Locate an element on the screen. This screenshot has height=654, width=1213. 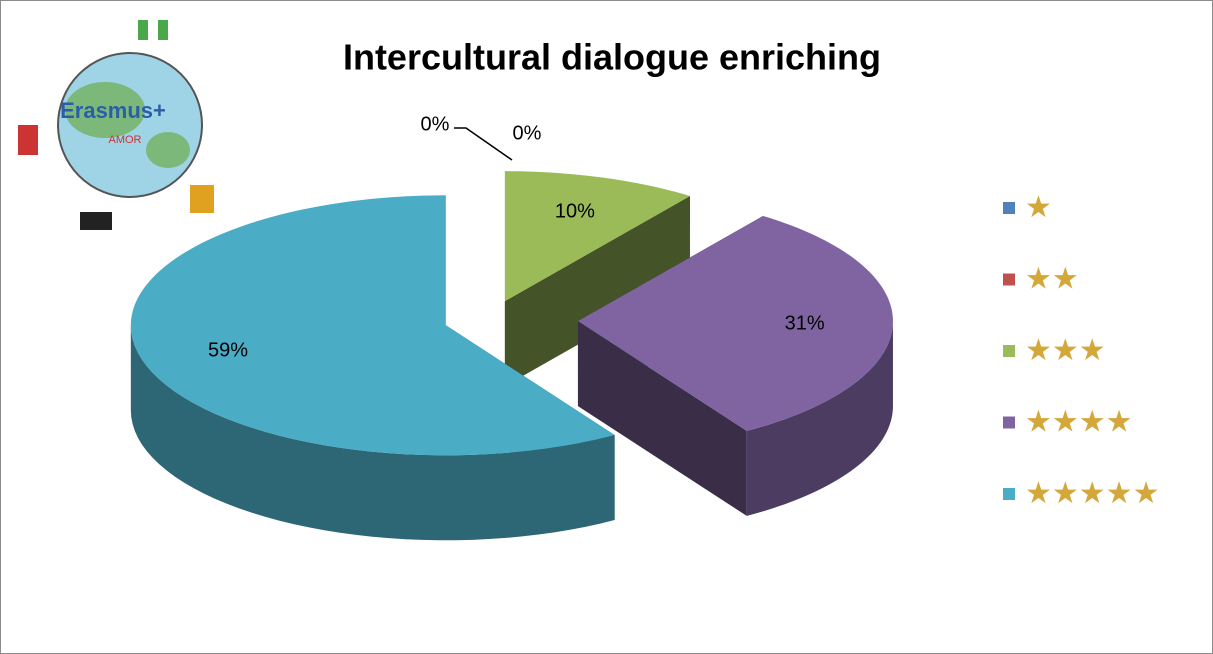
legend-label: ★★★ is located at coordinates (1065, 350).